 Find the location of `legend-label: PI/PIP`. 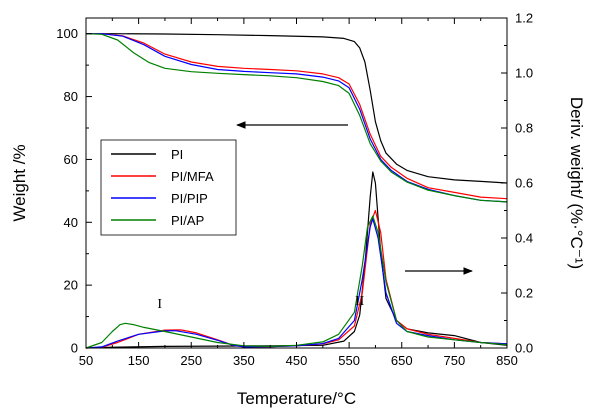

legend-label: PI/PIP is located at coordinates (189, 198).